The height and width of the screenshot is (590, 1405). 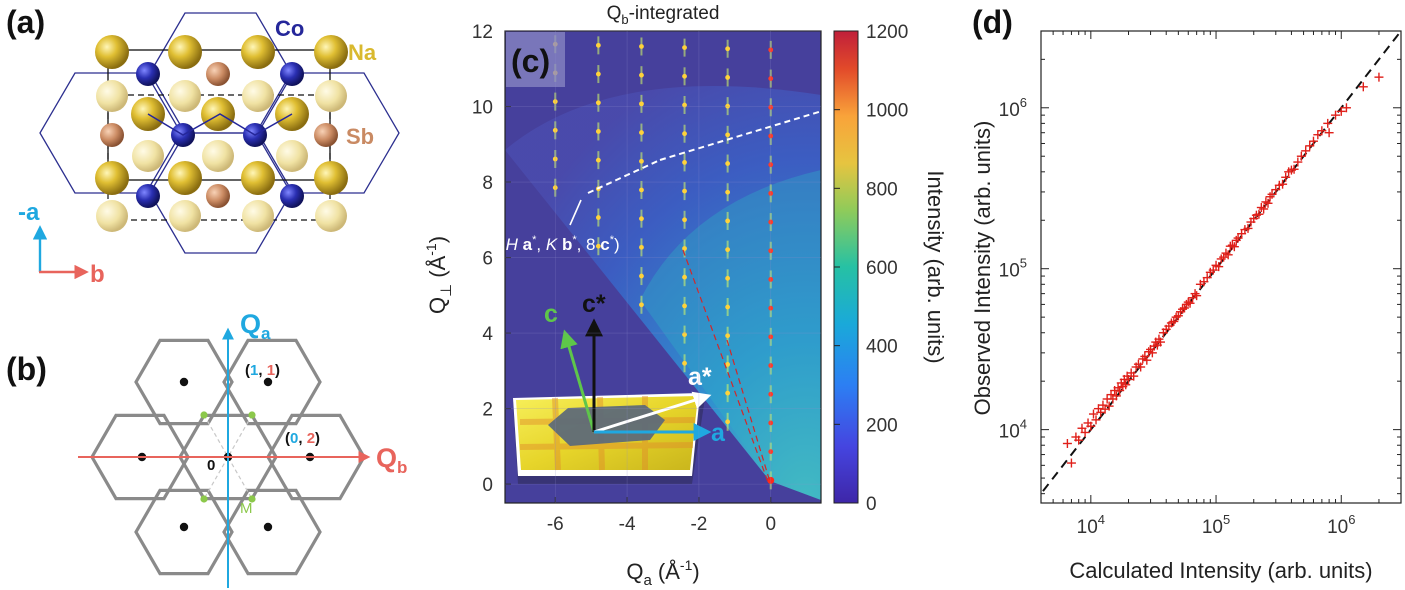 What do you see at coordinates (29, 212) in the screenshot?
I see `label-minus-a: -a` at bounding box center [29, 212].